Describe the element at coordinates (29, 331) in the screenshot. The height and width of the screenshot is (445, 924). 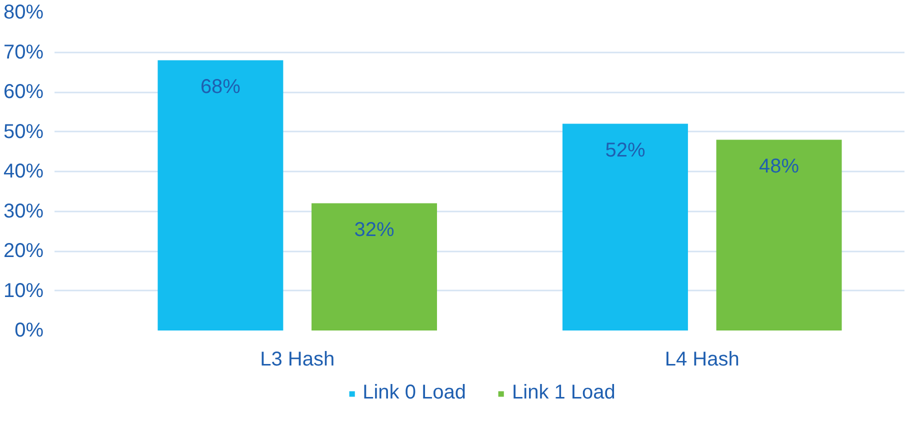
I see `y-tick-label: 0%` at that location.